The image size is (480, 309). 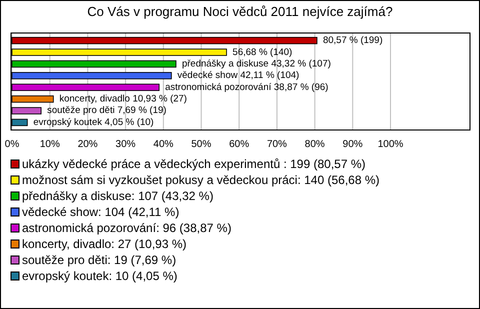 What do you see at coordinates (163, 144) in the screenshot?
I see `x-tick-label: 40%` at bounding box center [163, 144].